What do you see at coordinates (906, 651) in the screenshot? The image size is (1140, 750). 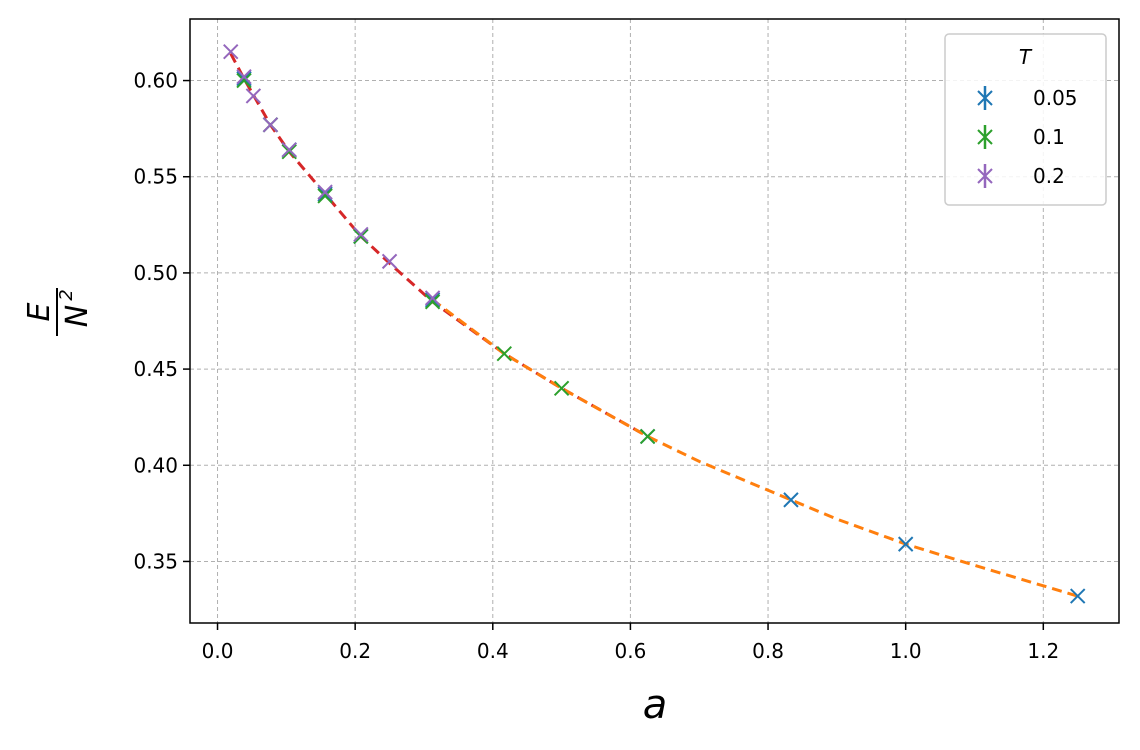 I see `x-tick-label: 1.0` at bounding box center [906, 651].